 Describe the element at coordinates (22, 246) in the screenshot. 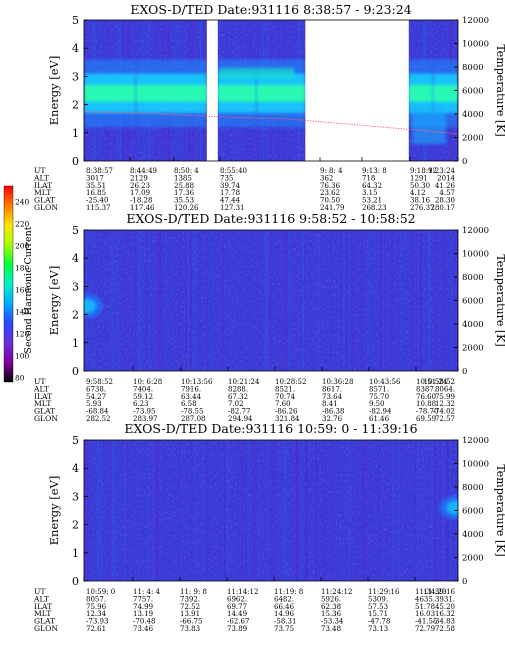

I see `colorbar-tick-label: 200` at that location.